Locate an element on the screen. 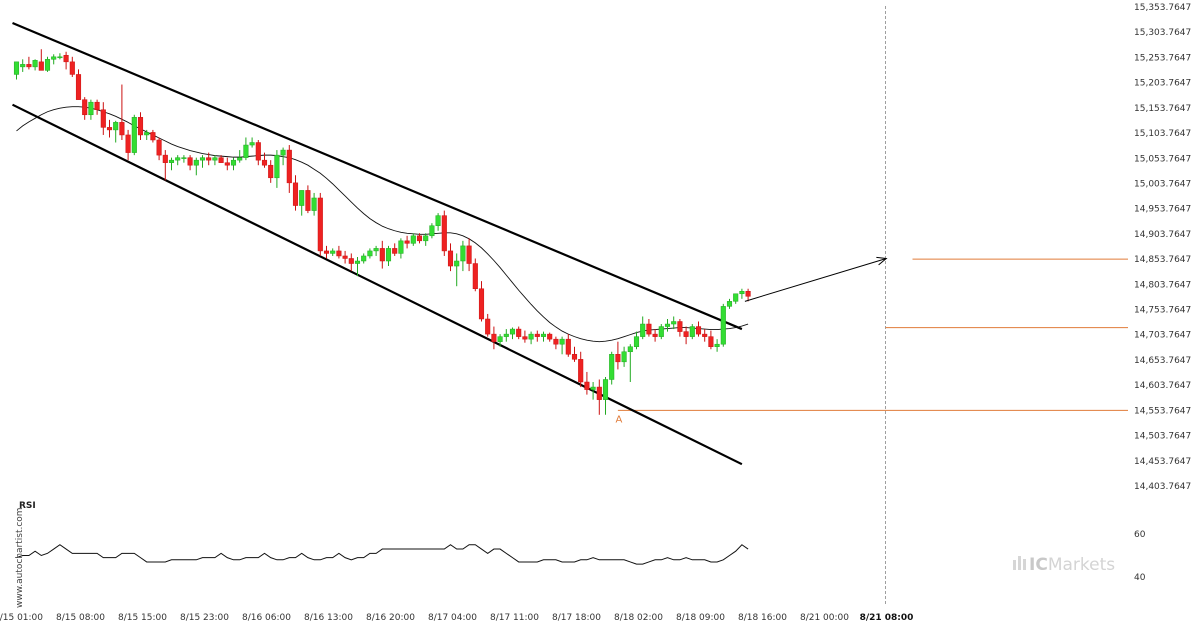 The image size is (1200, 634). y-tick-label: 15,203.7647 is located at coordinates (1162, 84).